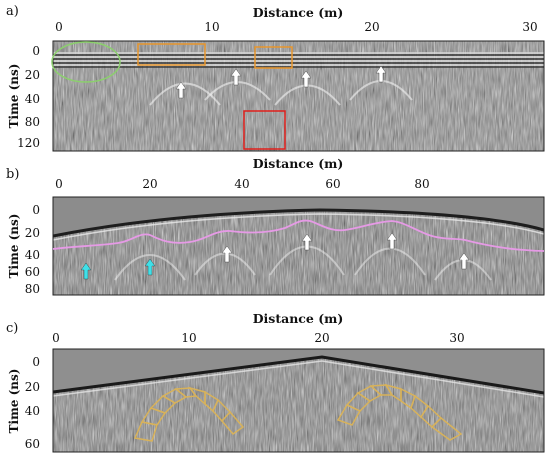 The height and width of the screenshot is (457, 550). I want to click on panel-label: a), so click(12, 11).